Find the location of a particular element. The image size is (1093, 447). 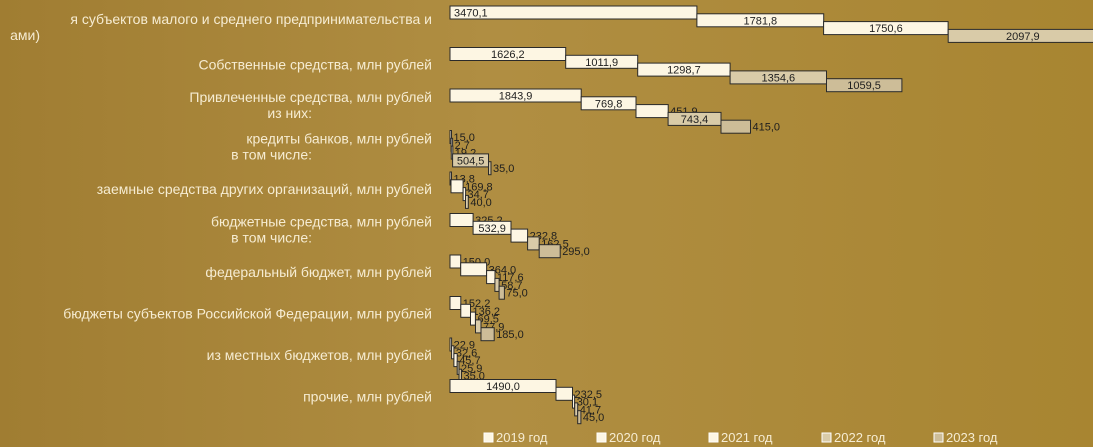

data-label: 117,6 is located at coordinates (510, 278).